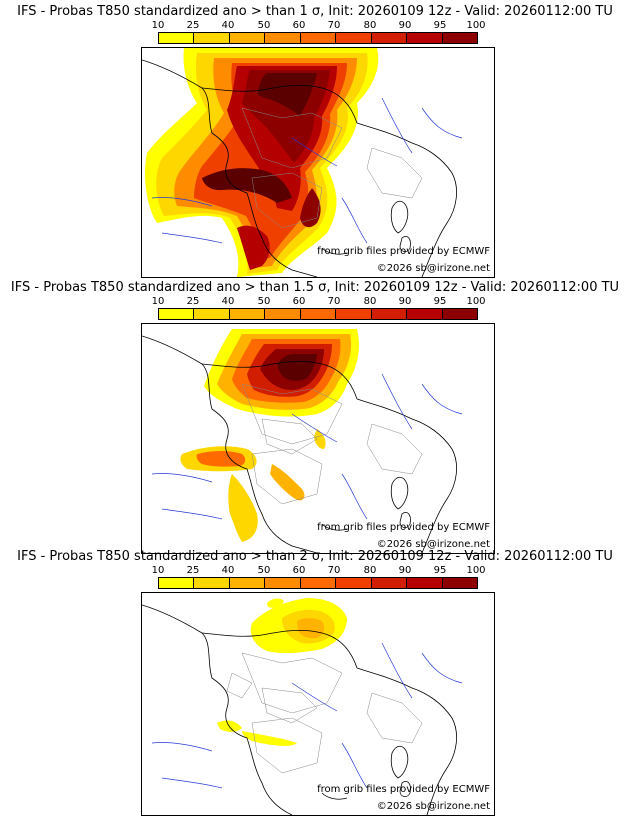 This screenshot has height=828, width=630. I want to click on probability-field, so click(282, 672).